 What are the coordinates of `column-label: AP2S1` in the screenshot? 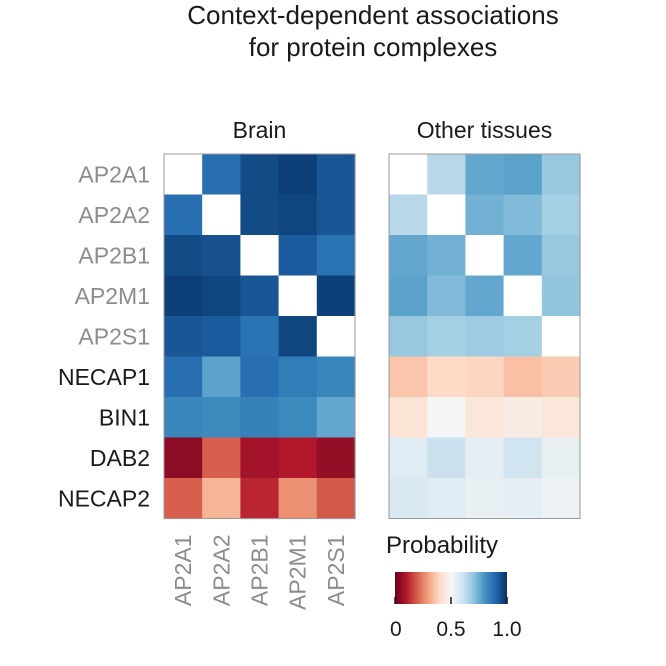 It's located at (336, 571).